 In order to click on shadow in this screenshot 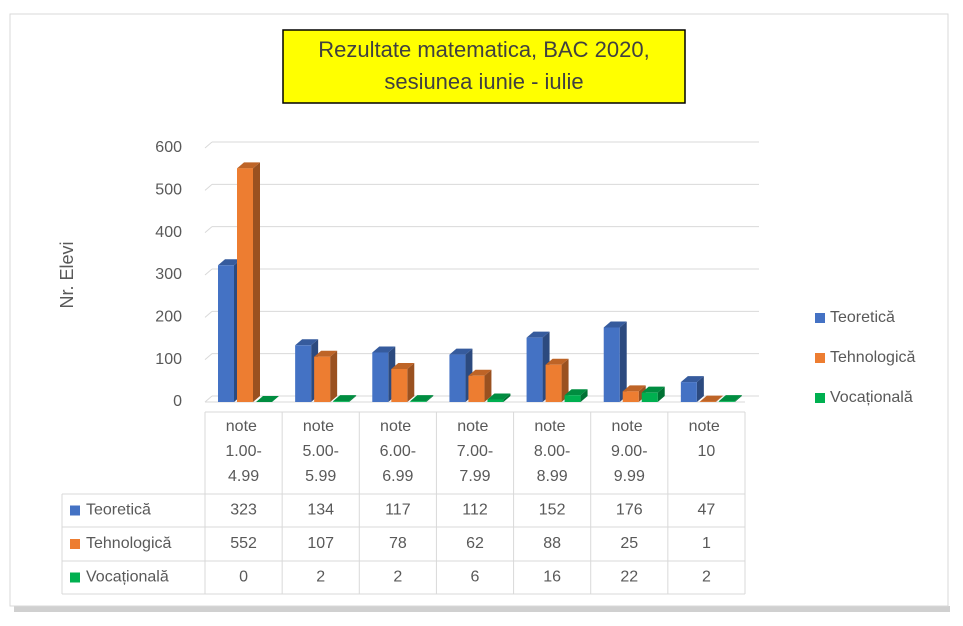, I will do `click(482, 609)`.